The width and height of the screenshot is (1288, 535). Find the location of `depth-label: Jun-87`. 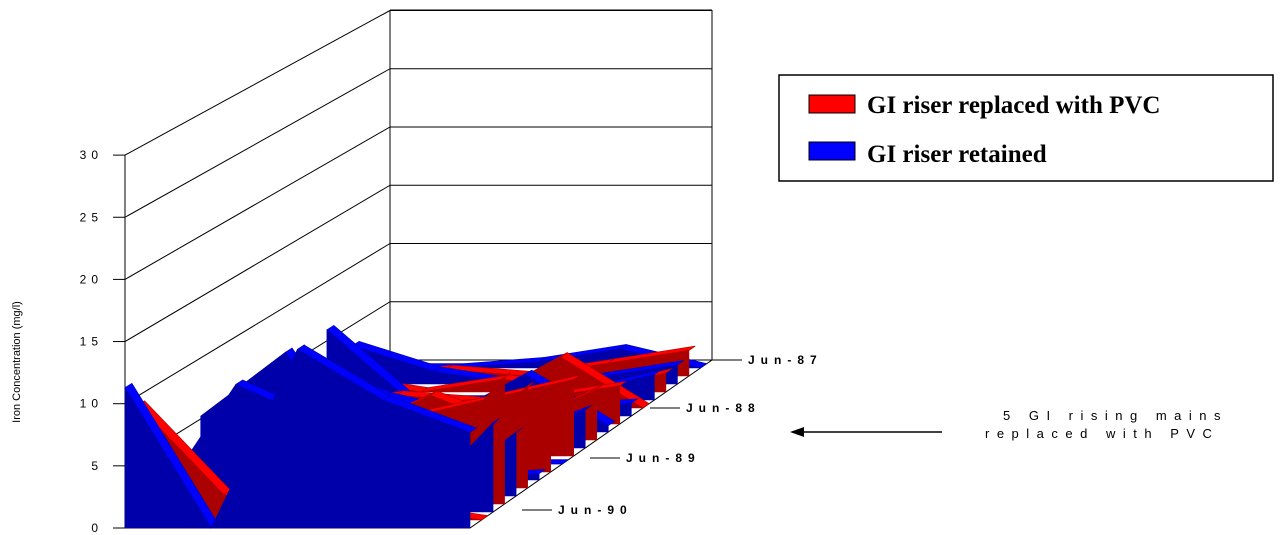

depth-label: Jun-87 is located at coordinates (785, 360).